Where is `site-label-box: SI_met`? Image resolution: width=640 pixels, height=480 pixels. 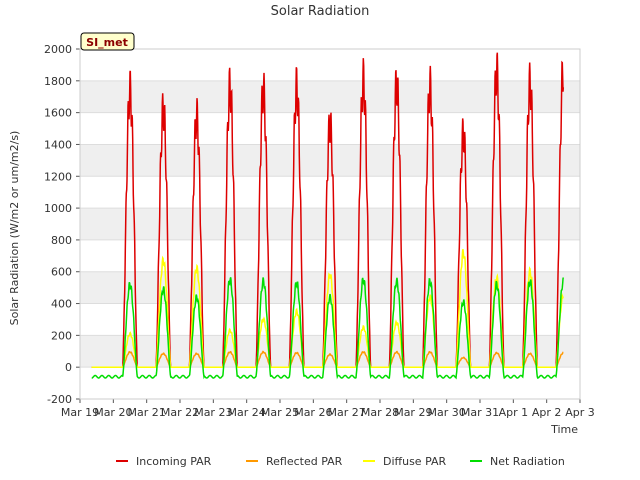 site-label-box: SI_met is located at coordinates (107, 41).